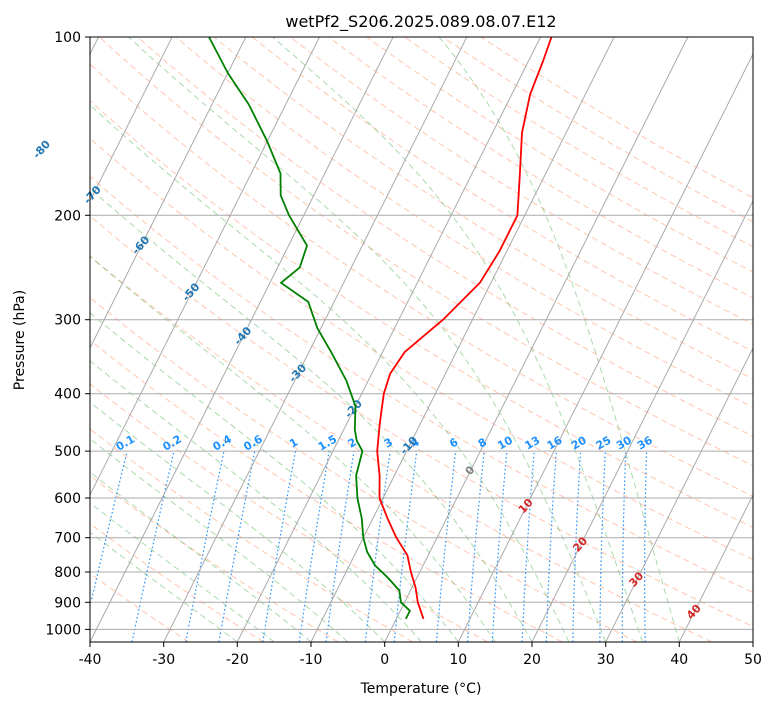 This screenshot has height=708, width=775. What do you see at coordinates (293, 443) in the screenshot?
I see `mixing-ratio-label: 1` at bounding box center [293, 443].